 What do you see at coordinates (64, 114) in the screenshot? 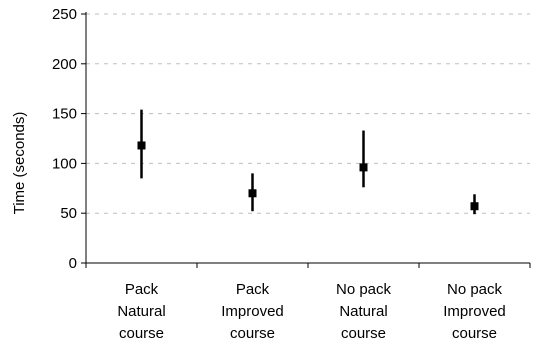
I see `y-tick-label: 150` at bounding box center [64, 114].